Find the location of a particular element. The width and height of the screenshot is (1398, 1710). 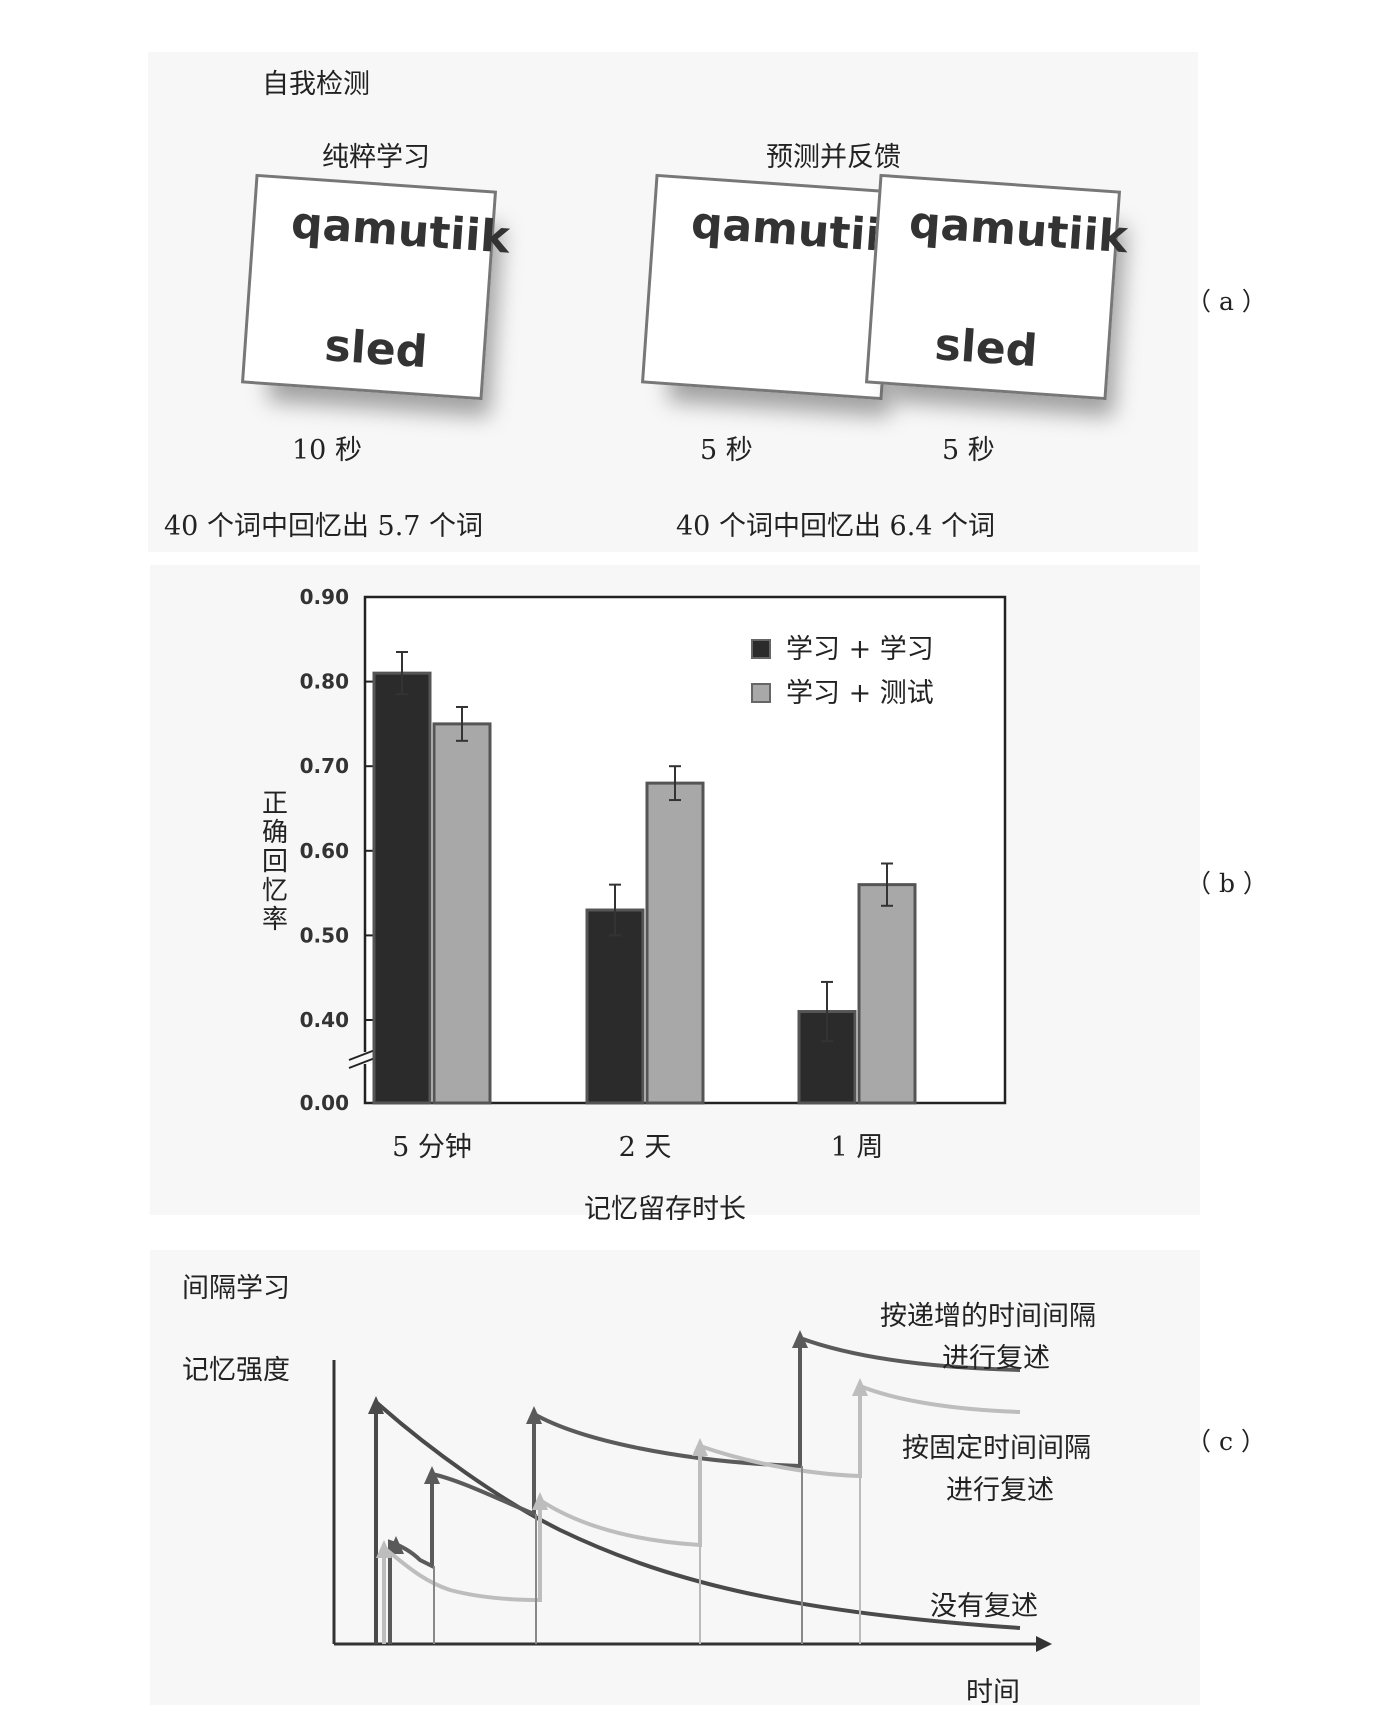

right-result: 40 个词中回忆出 6.4 个词 is located at coordinates (836, 526).